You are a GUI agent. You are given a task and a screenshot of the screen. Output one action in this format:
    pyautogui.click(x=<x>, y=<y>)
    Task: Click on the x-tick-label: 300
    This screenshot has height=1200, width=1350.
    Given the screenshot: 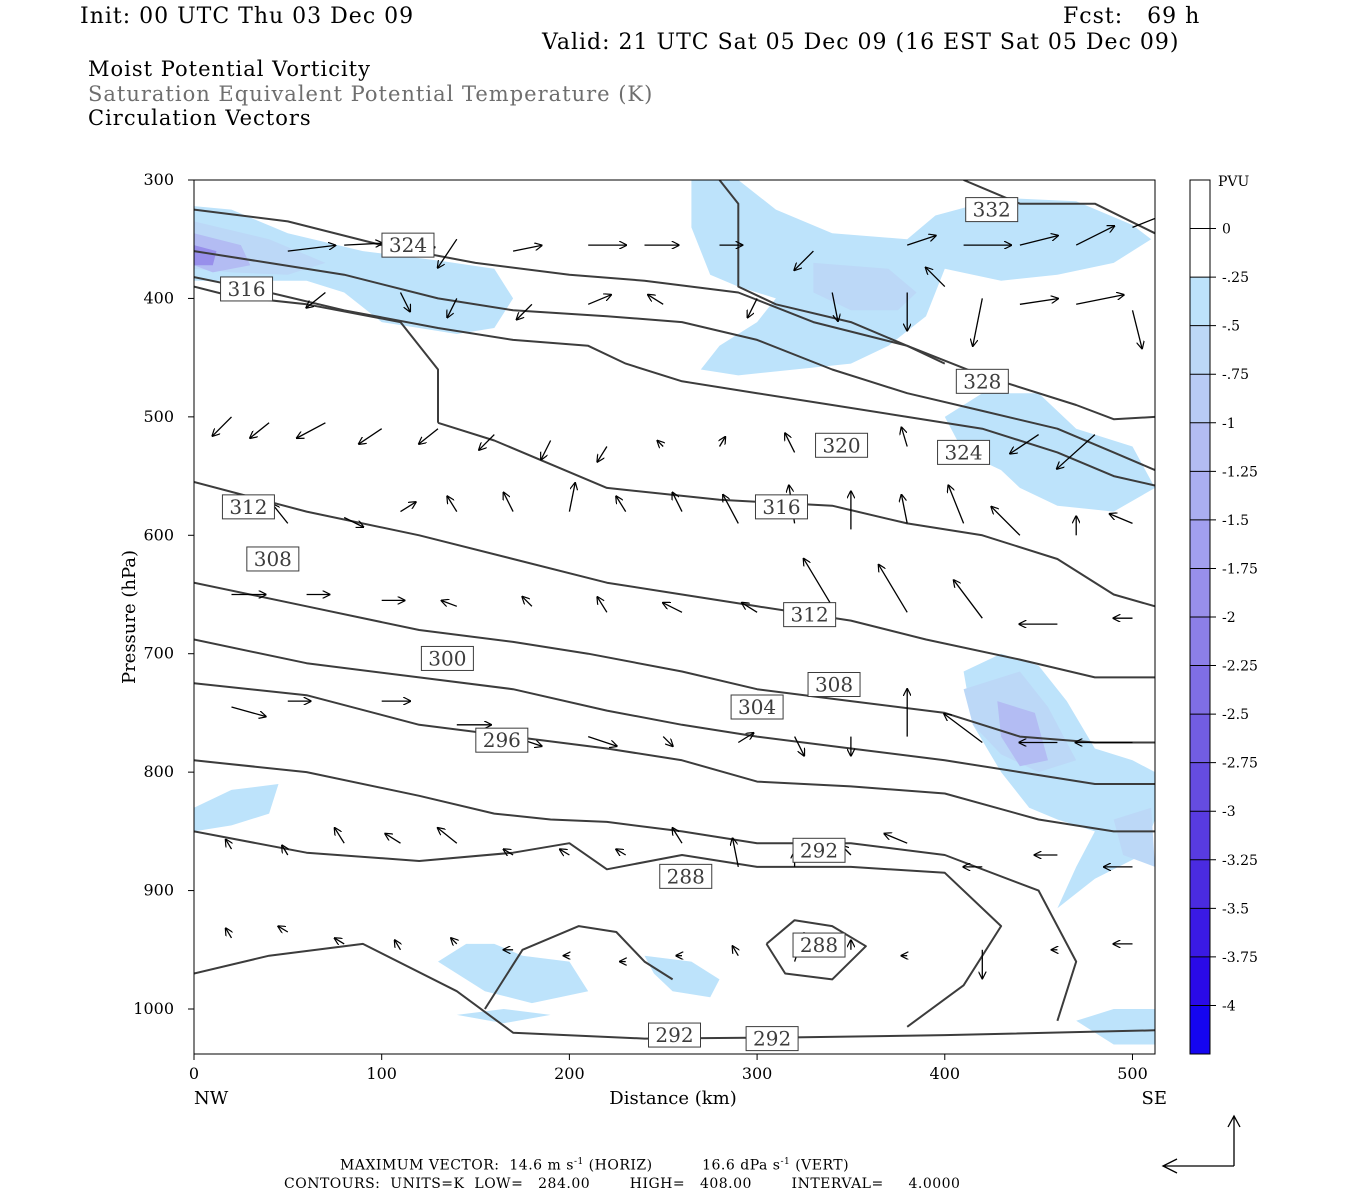 What is the action you would take?
    pyautogui.click(x=757, y=1073)
    